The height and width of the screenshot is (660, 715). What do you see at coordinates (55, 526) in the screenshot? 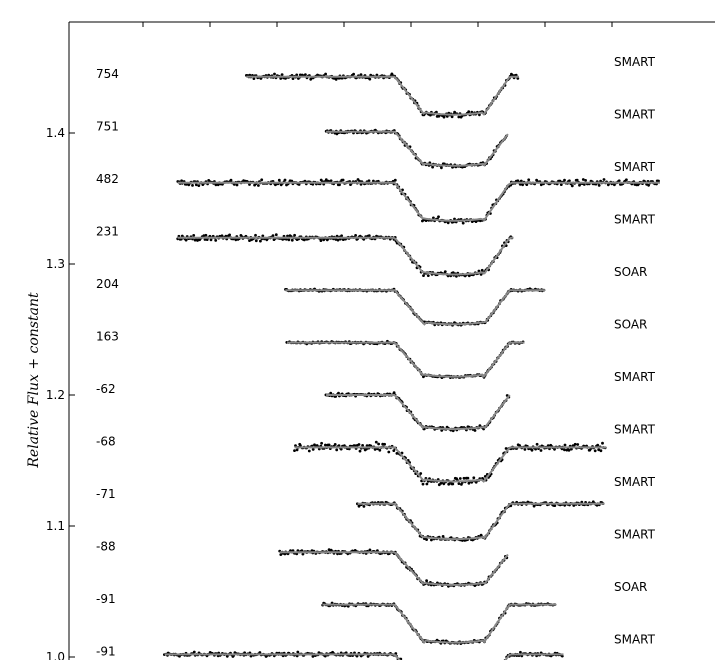
I see `y-tick-label: 1.1` at bounding box center [55, 526].